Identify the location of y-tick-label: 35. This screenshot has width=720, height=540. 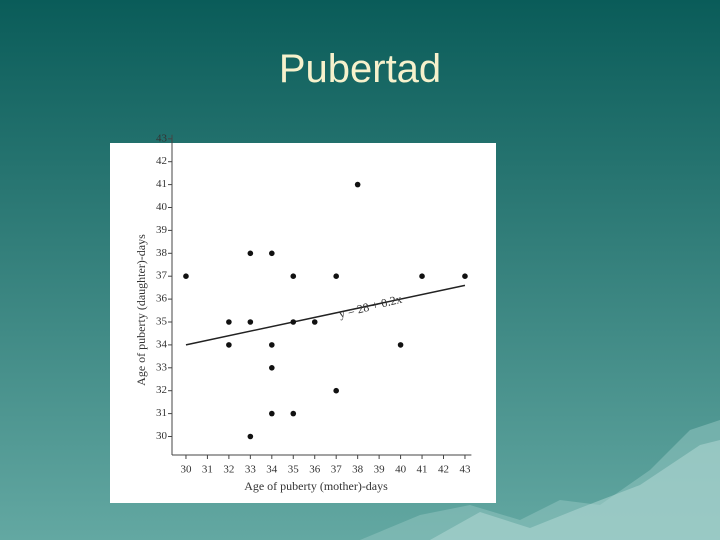
(162, 322).